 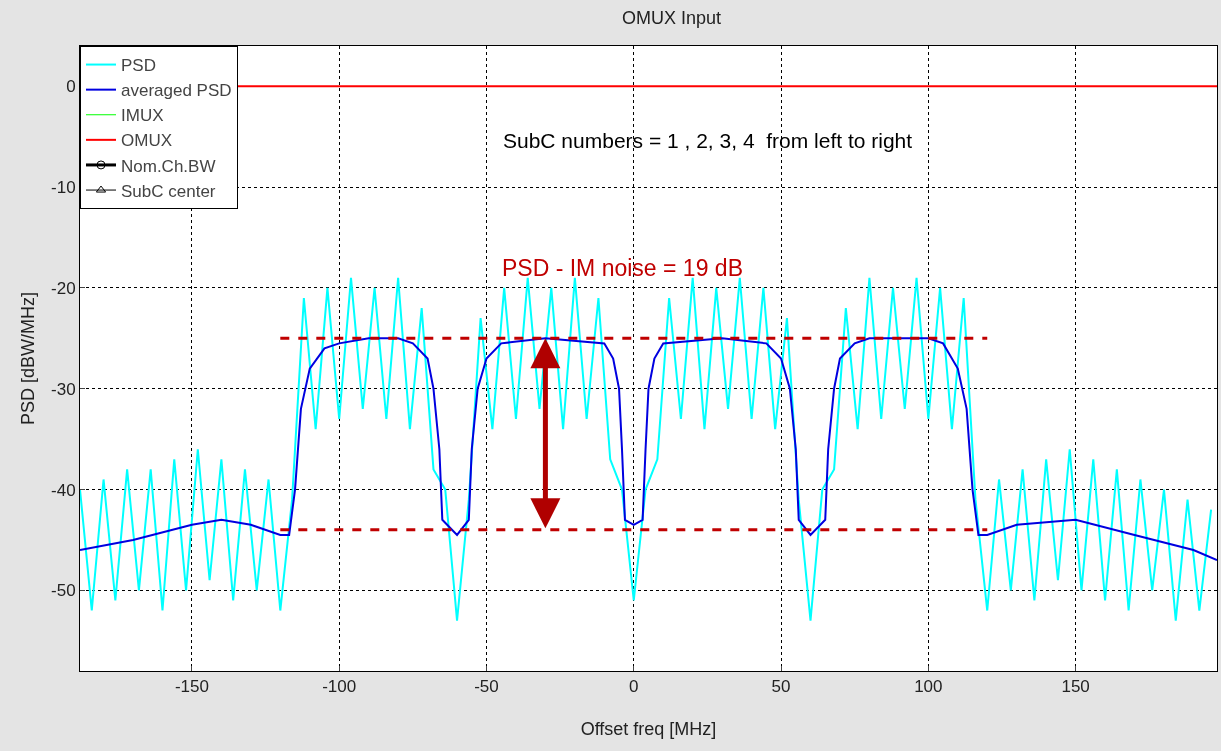 I want to click on y-tick-label: -50, so click(x=63, y=591).